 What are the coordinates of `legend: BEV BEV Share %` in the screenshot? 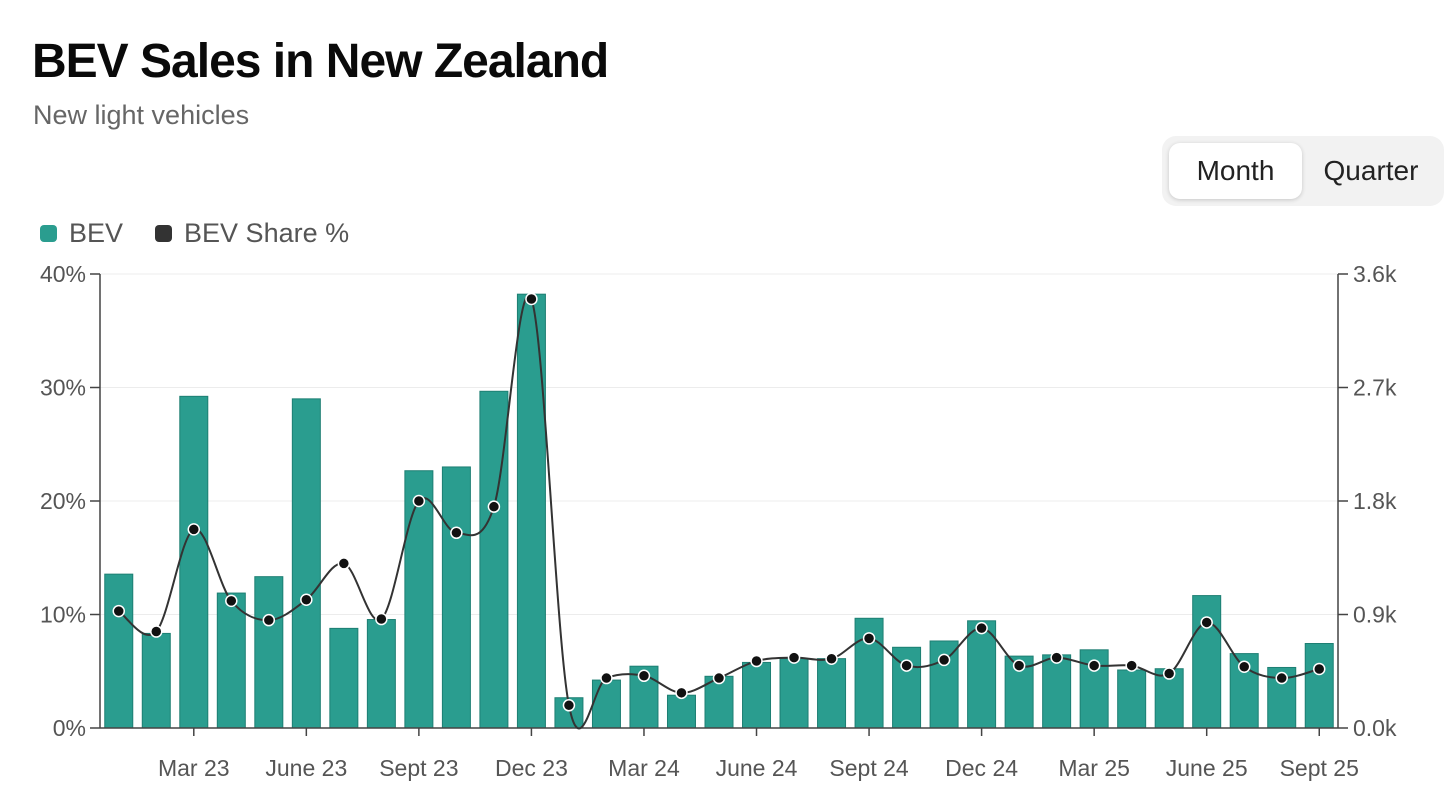 It's located at (210, 233).